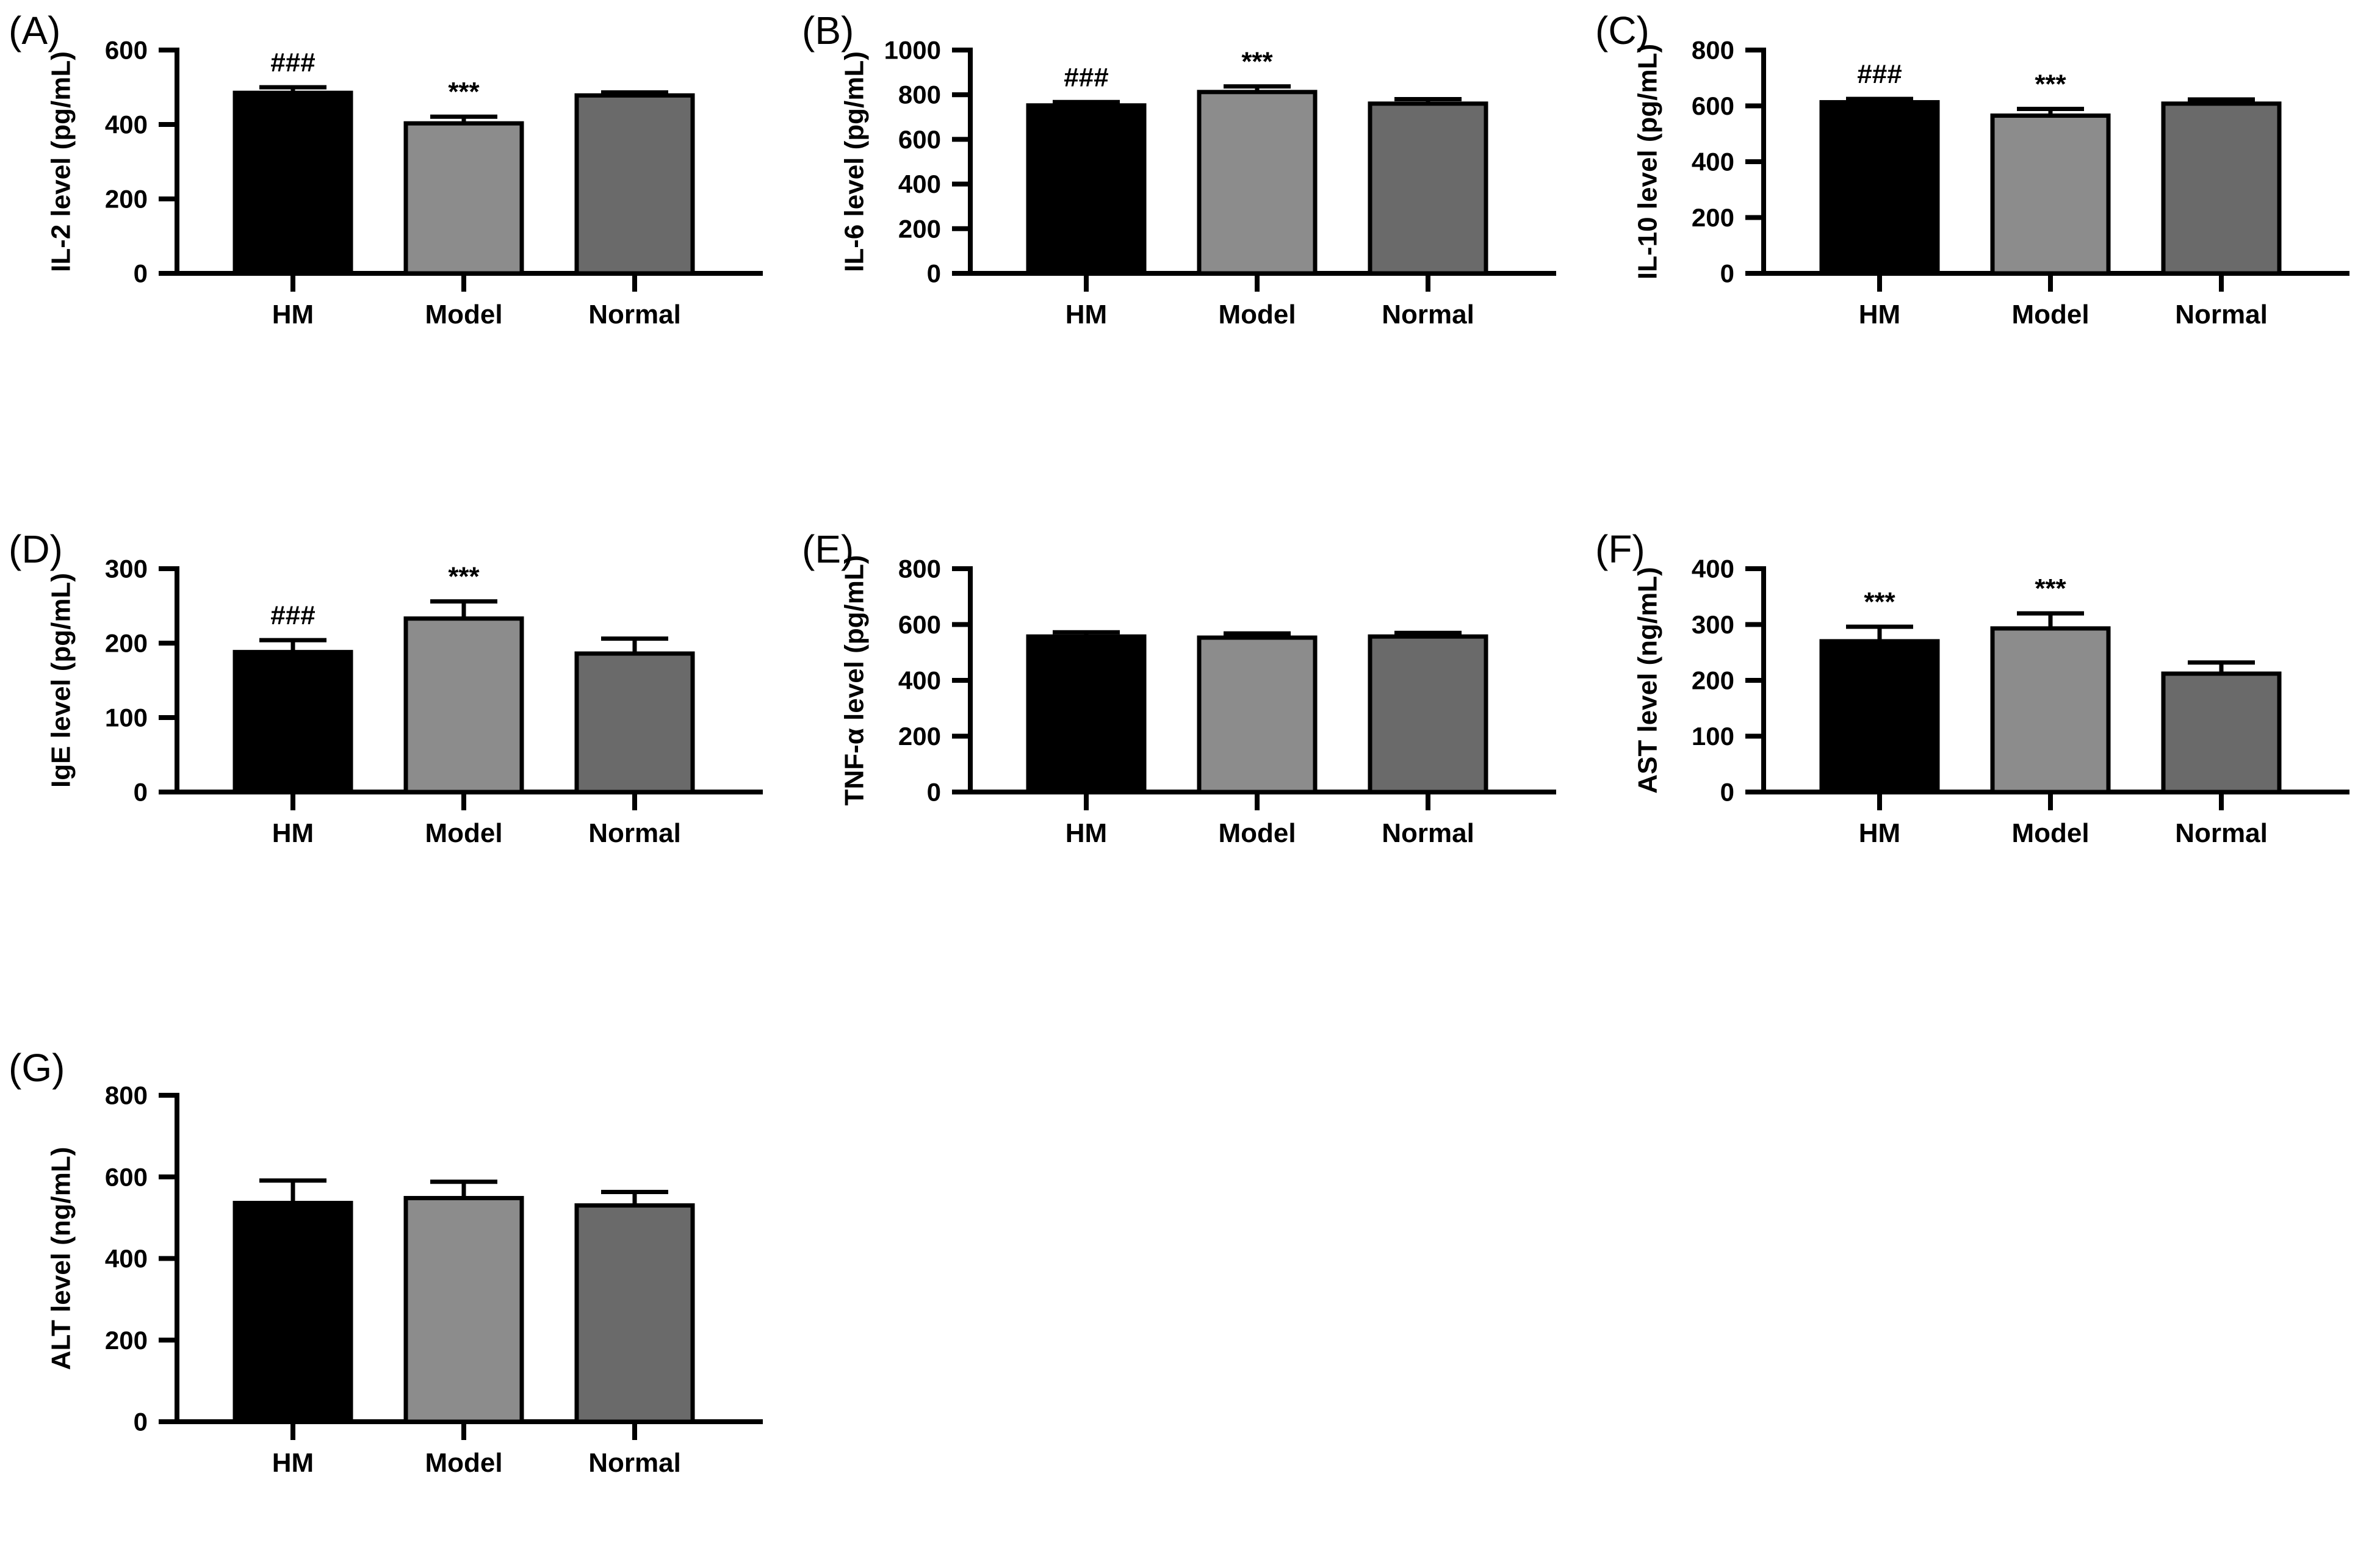 This screenshot has width=2380, height=1559. I want to click on panel-label-A: (A), so click(34, 30).